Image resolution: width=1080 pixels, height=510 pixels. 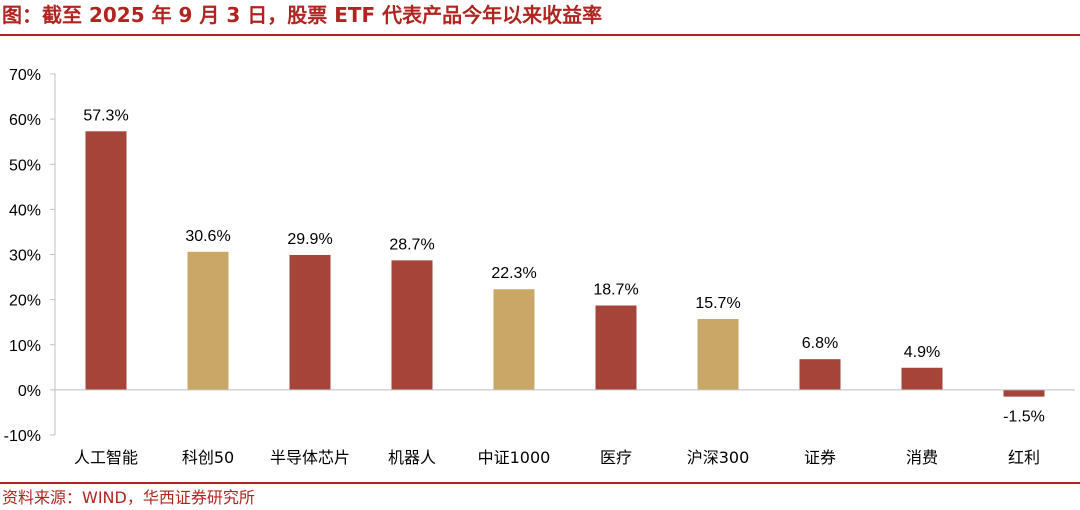 What do you see at coordinates (302, 15) in the screenshot?
I see `chart-title: 图：截至 2025 年 9 月 3 日，股票 ETF 代表产品今年以来收益率` at bounding box center [302, 15].